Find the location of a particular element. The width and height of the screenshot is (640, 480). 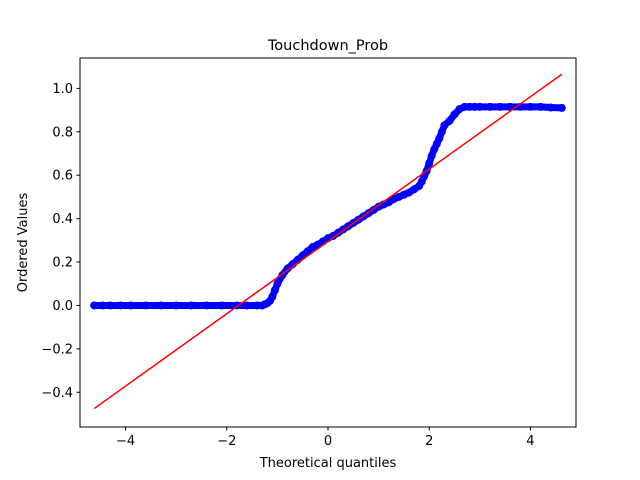

x-tick-label: −4 is located at coordinates (125, 441).